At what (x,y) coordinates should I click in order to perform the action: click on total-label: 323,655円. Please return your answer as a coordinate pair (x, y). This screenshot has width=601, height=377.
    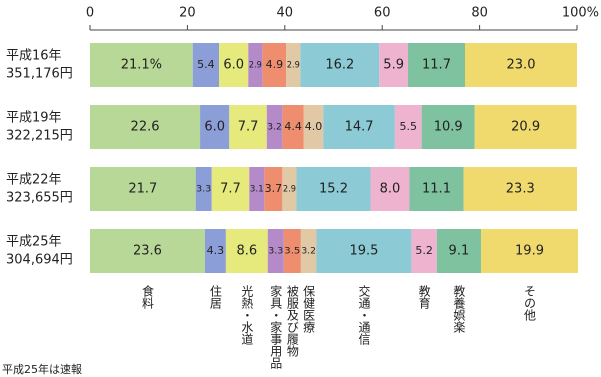
    Looking at the image, I should click on (39, 198).